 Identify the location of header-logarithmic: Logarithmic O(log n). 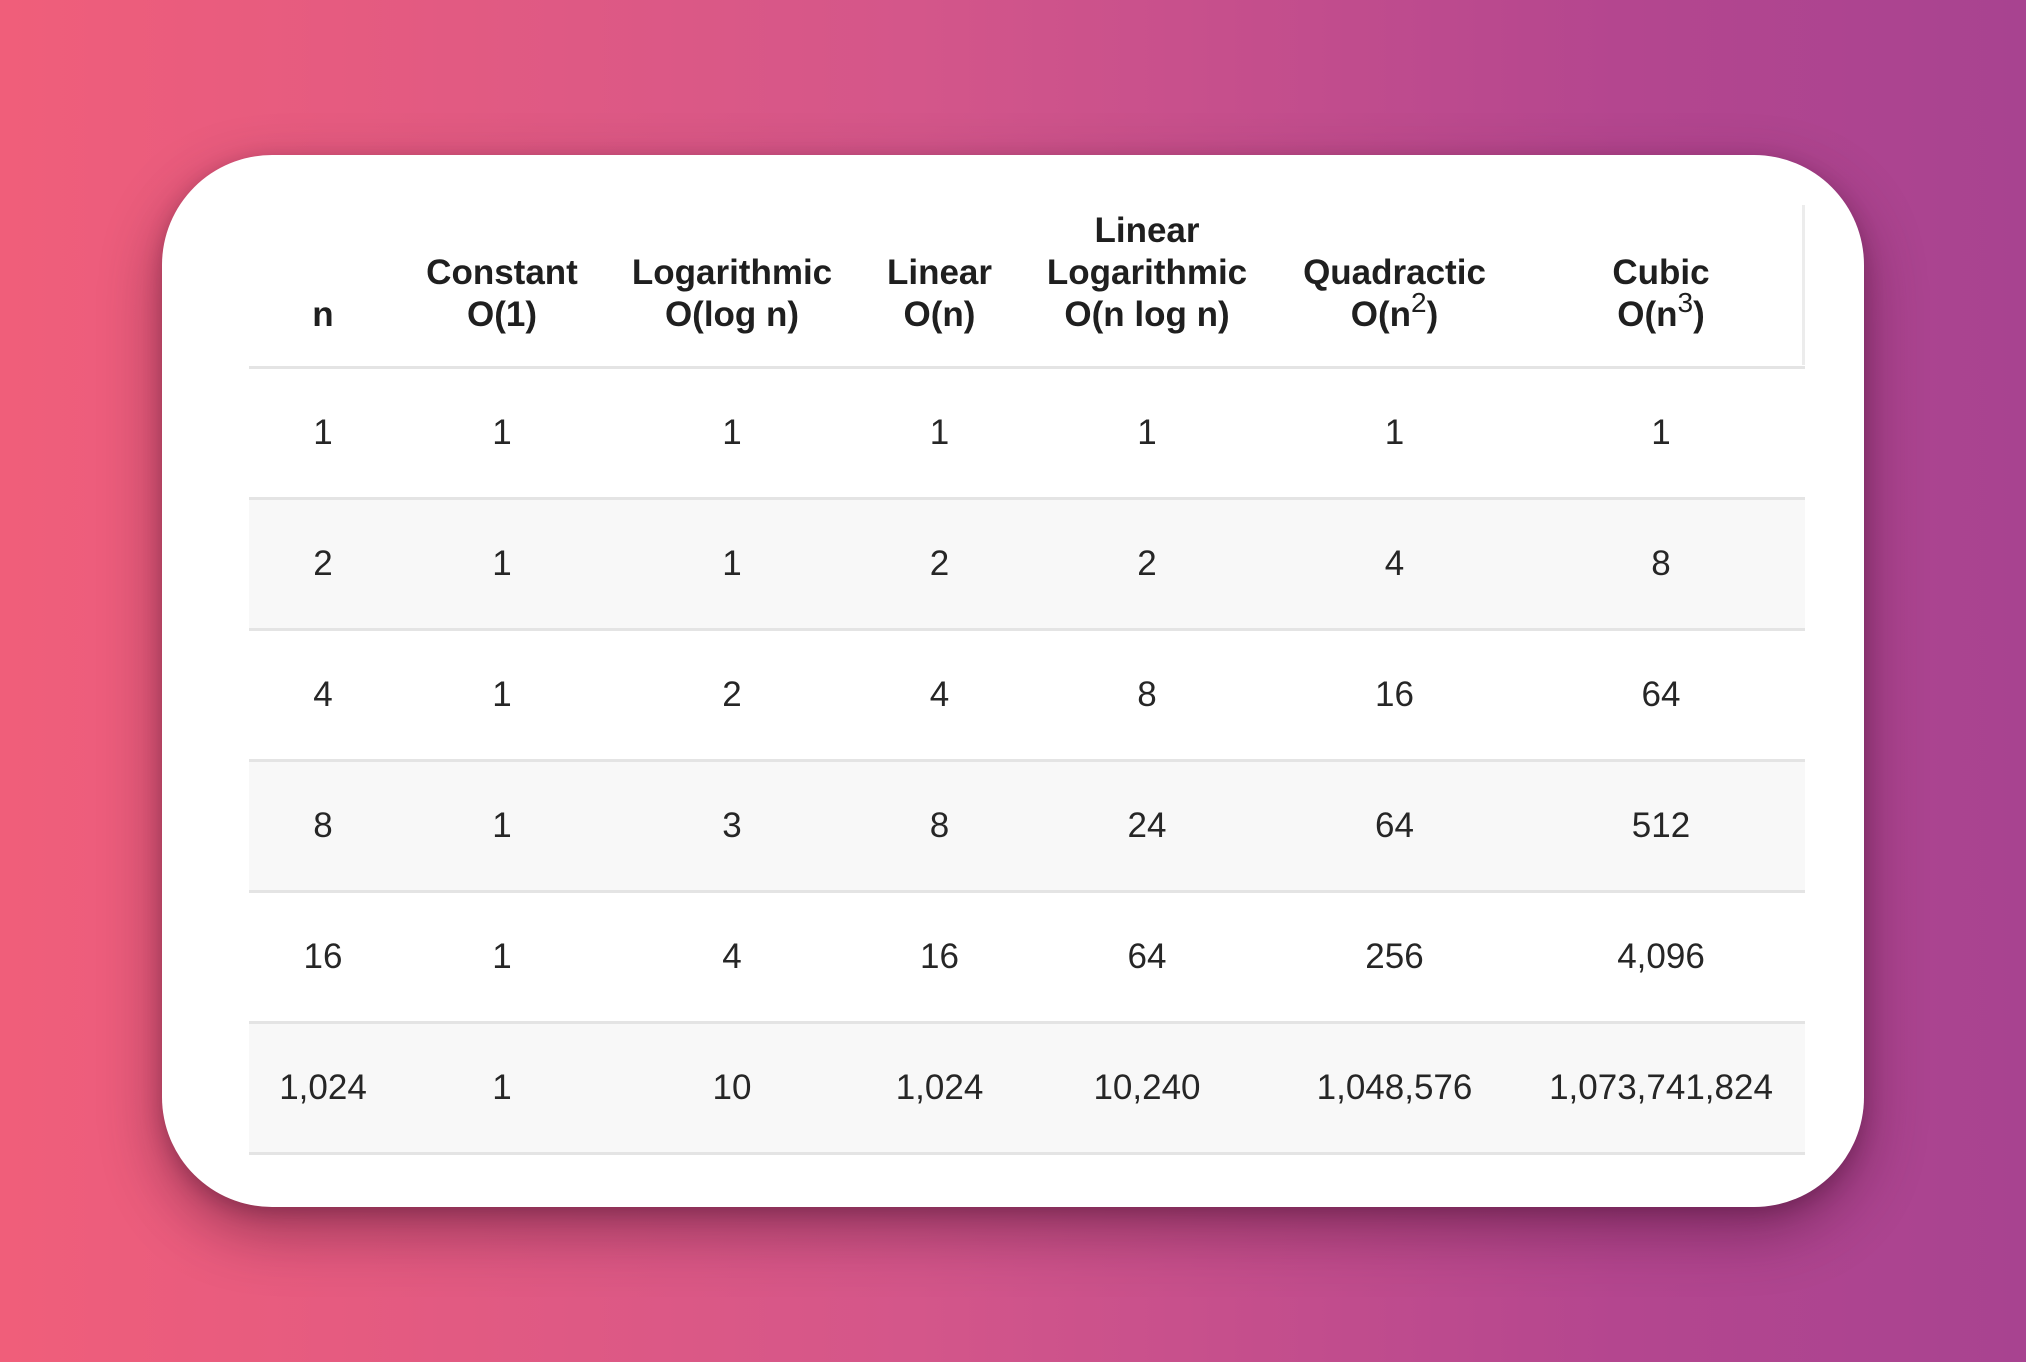
(732, 293).